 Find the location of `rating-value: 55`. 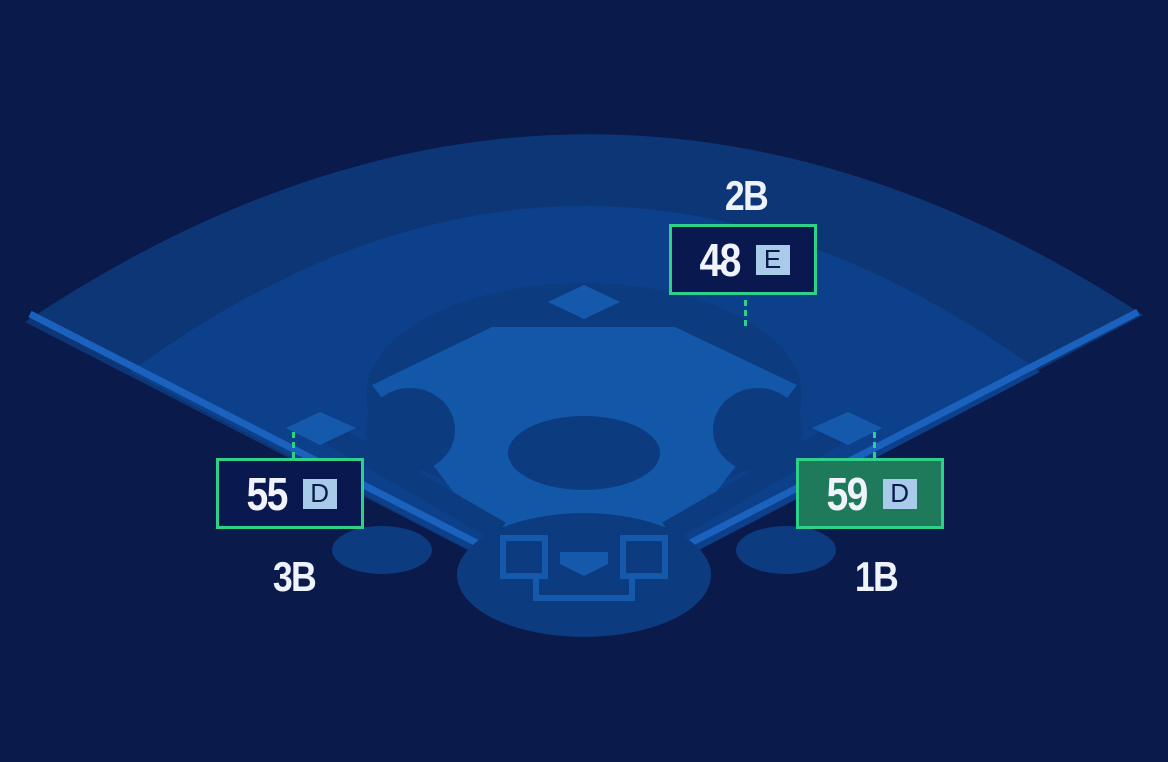

rating-value: 55 is located at coordinates (267, 493).